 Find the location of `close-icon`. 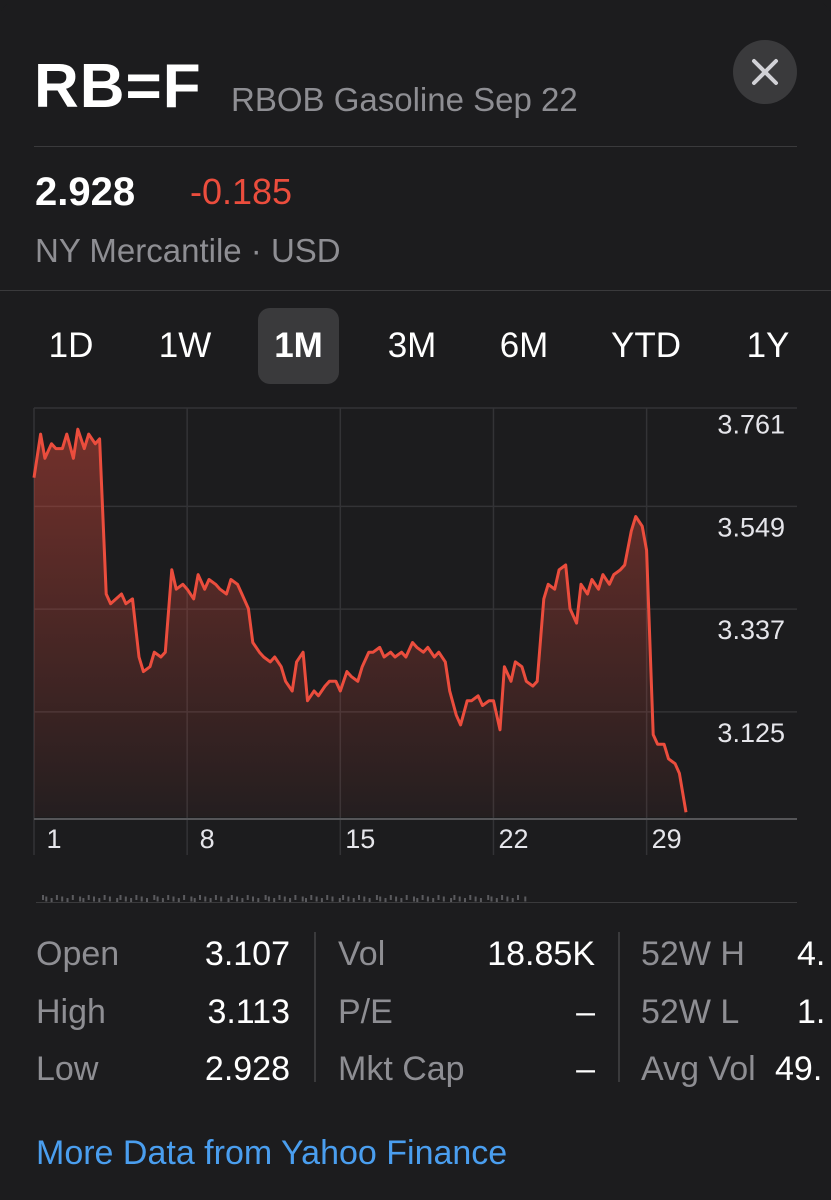

close-icon is located at coordinates (765, 72).